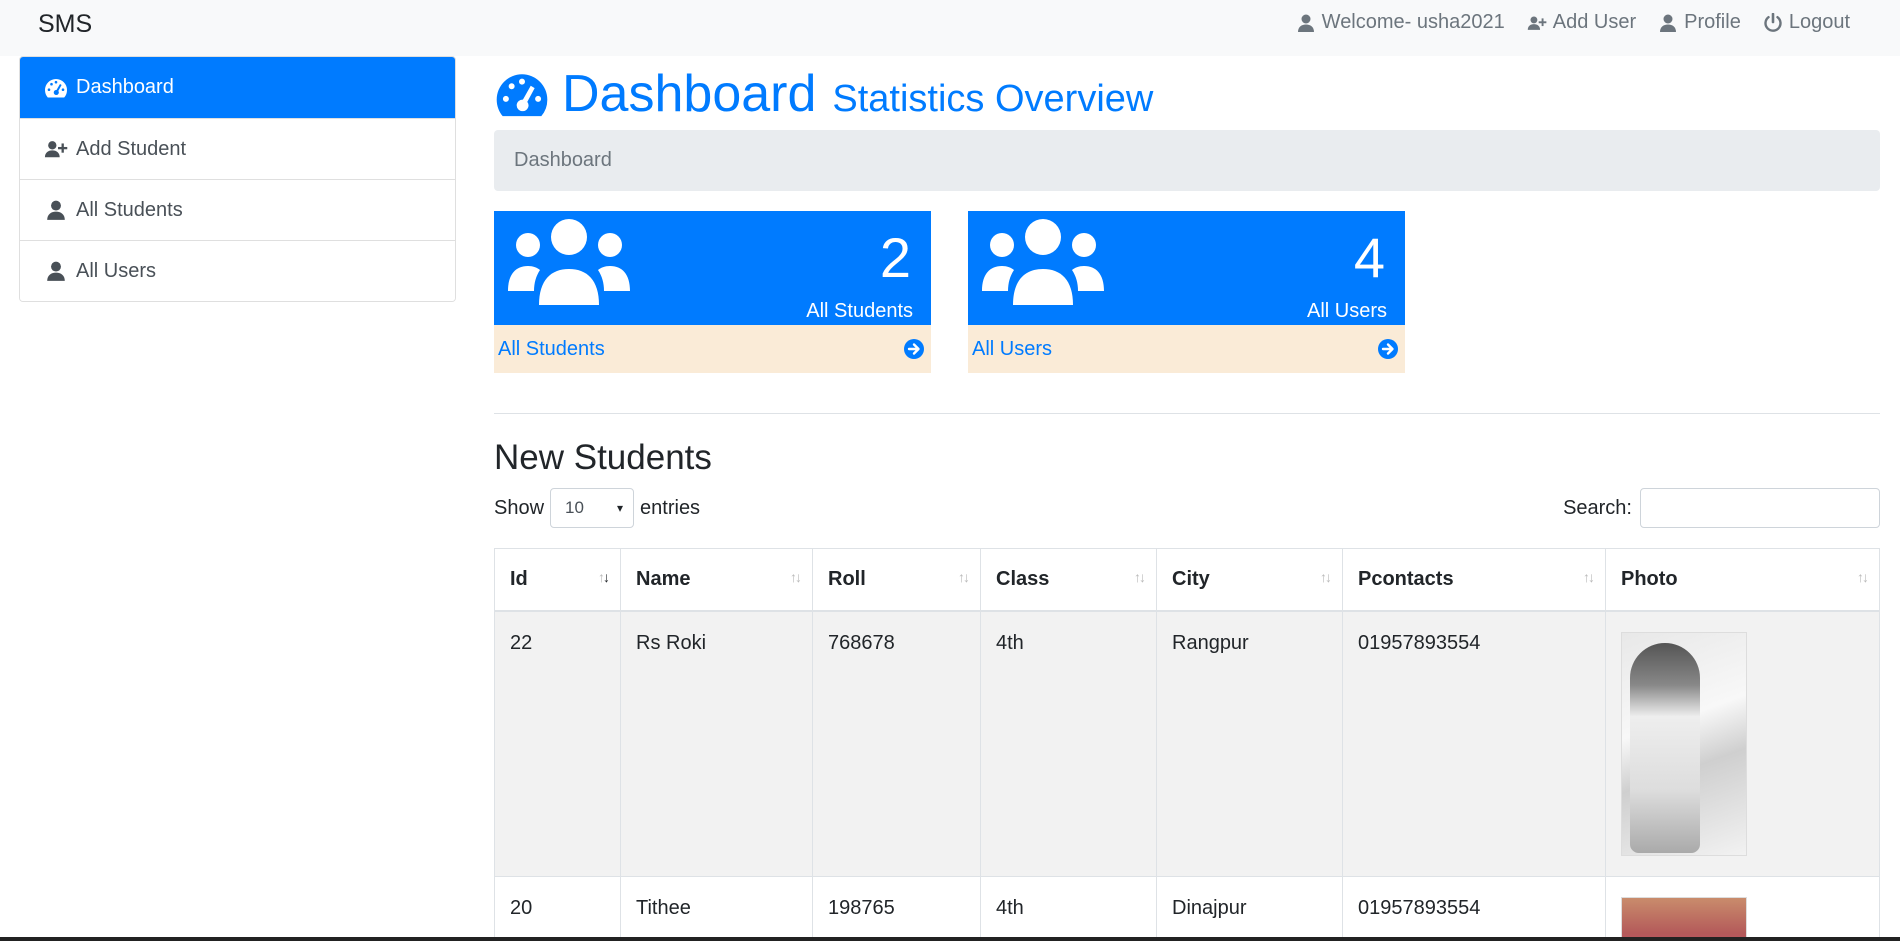 This screenshot has width=1900, height=941. I want to click on cell-photo, so click(1742, 908).